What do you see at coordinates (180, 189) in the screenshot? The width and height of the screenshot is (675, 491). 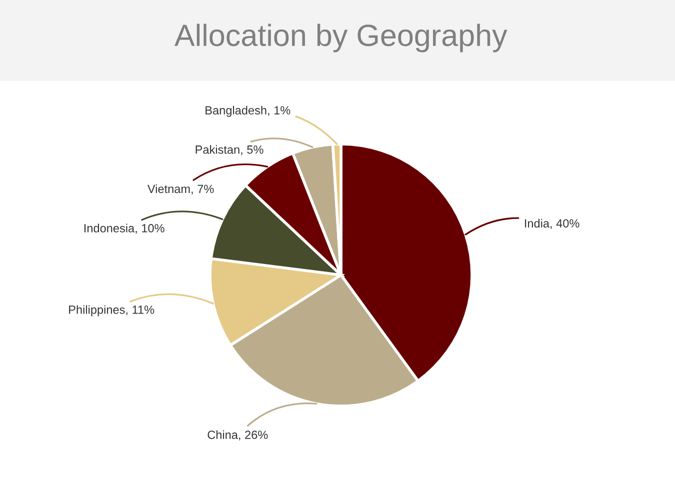 I see `slice-label: Vietnam, 7%` at bounding box center [180, 189].